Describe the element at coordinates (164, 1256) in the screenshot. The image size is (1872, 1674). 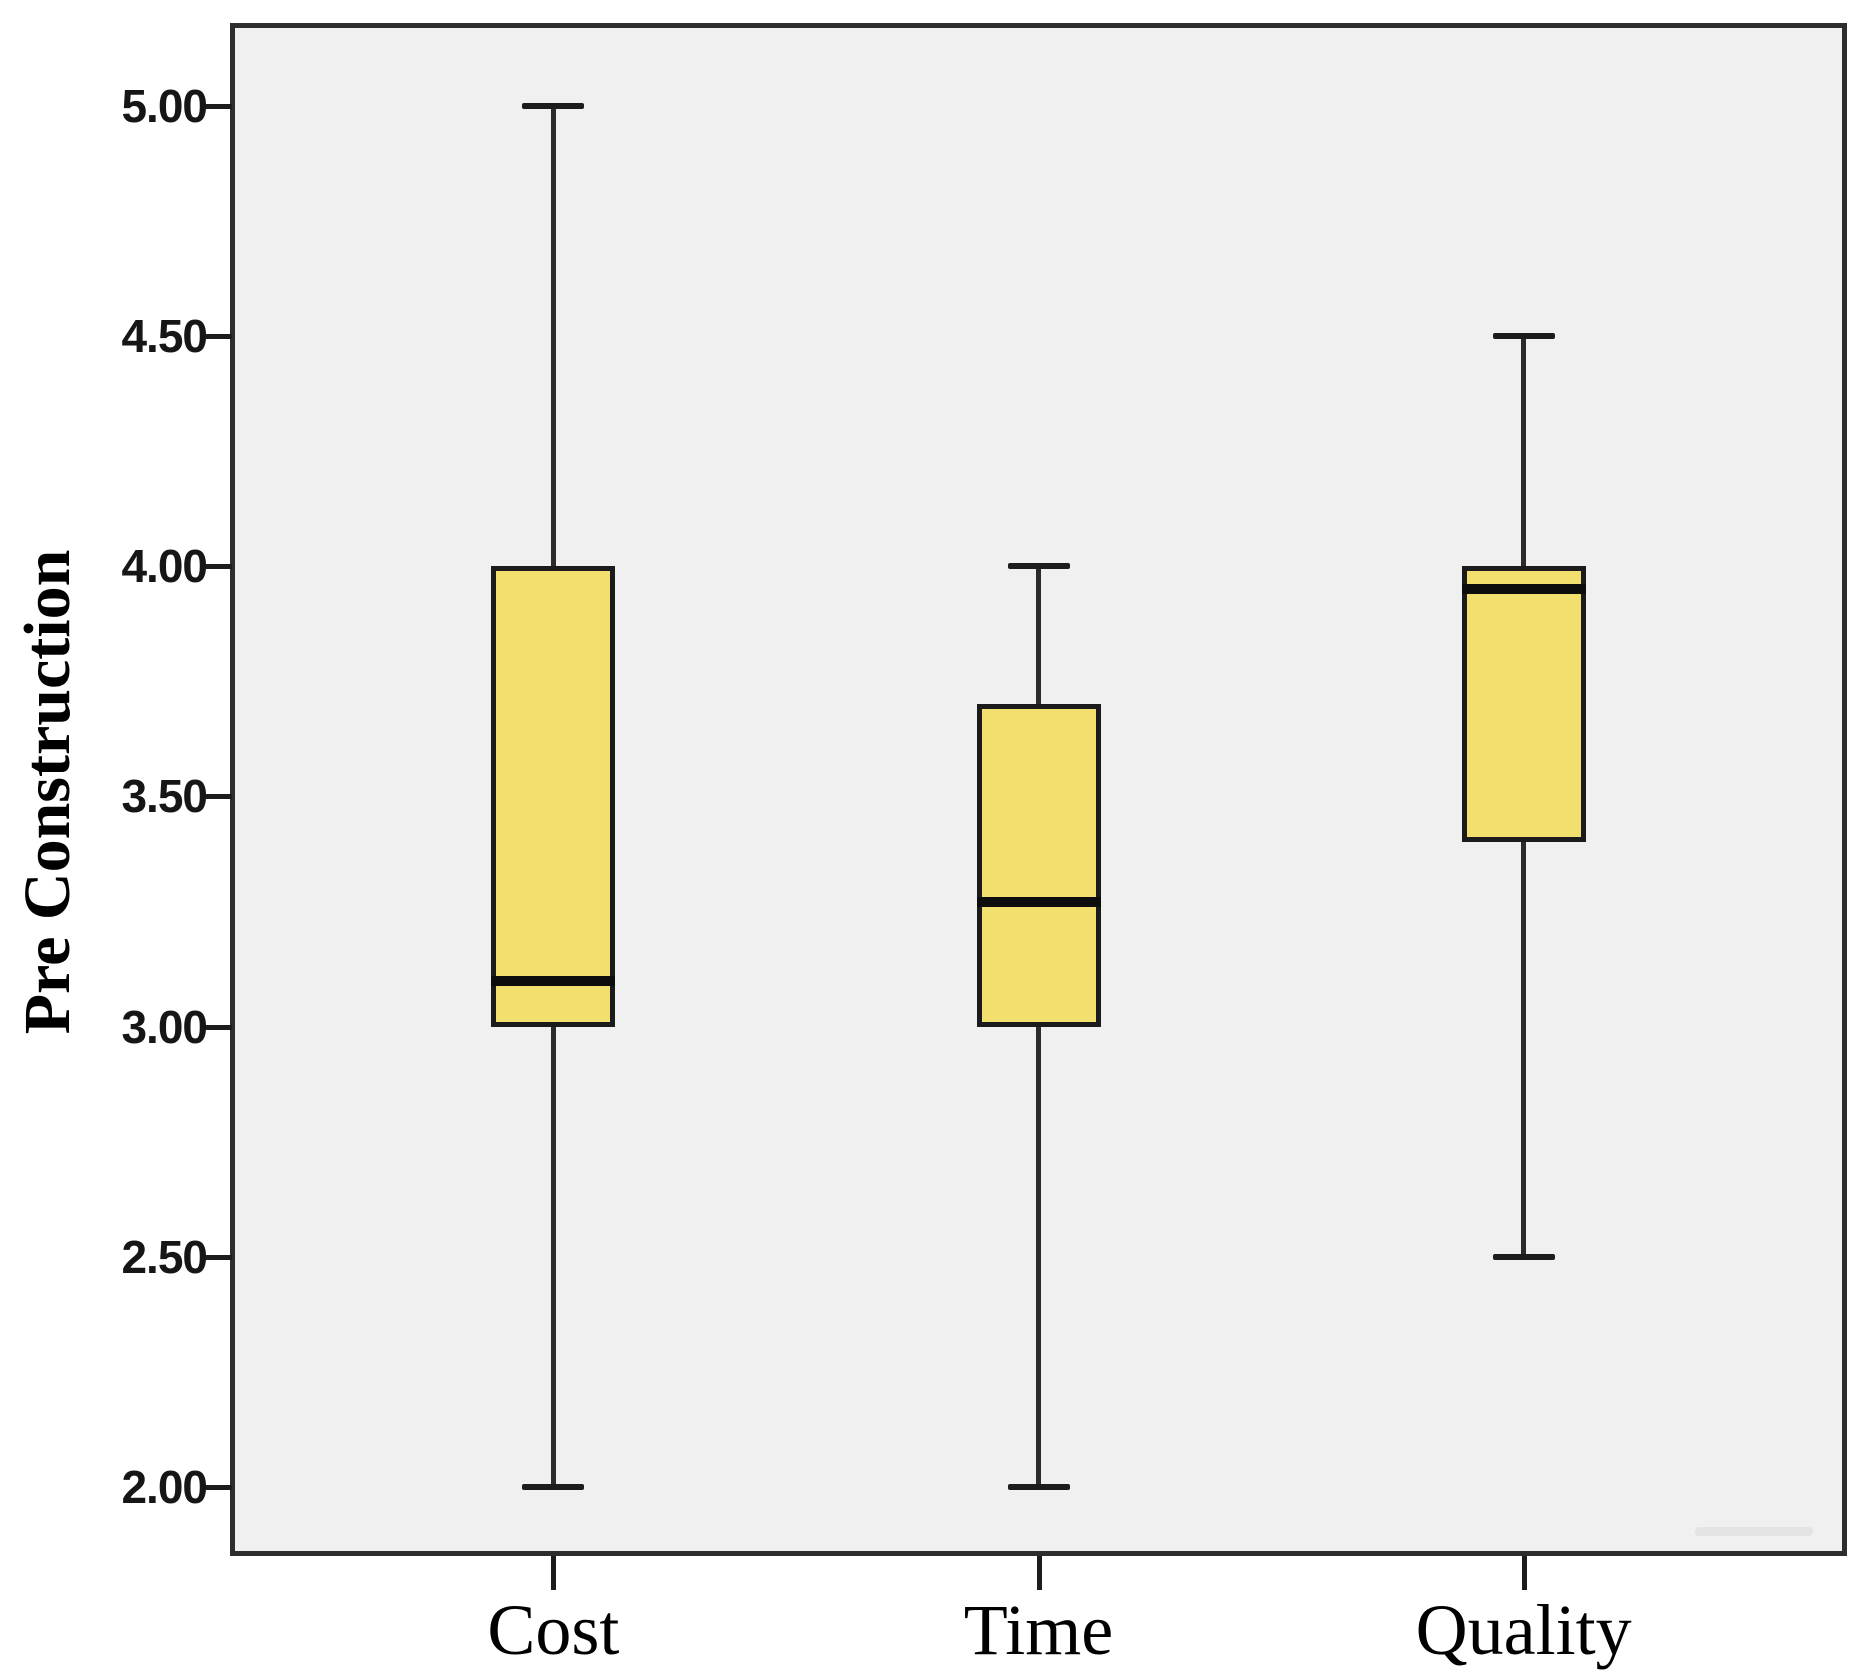
I see `y-tick-label: 2.50` at that location.